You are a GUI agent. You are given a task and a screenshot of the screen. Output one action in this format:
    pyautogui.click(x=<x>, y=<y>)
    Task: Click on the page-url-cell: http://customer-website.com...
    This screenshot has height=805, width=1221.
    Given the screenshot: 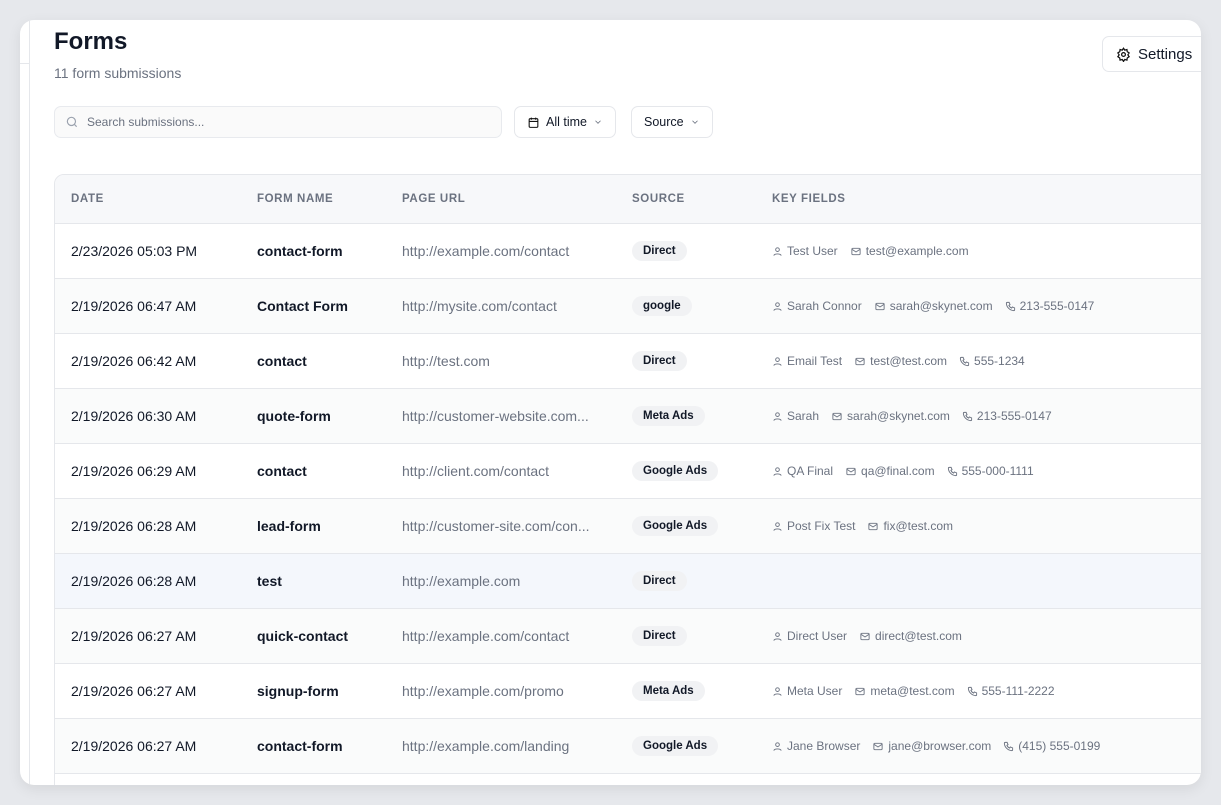 What is the action you would take?
    pyautogui.click(x=495, y=416)
    